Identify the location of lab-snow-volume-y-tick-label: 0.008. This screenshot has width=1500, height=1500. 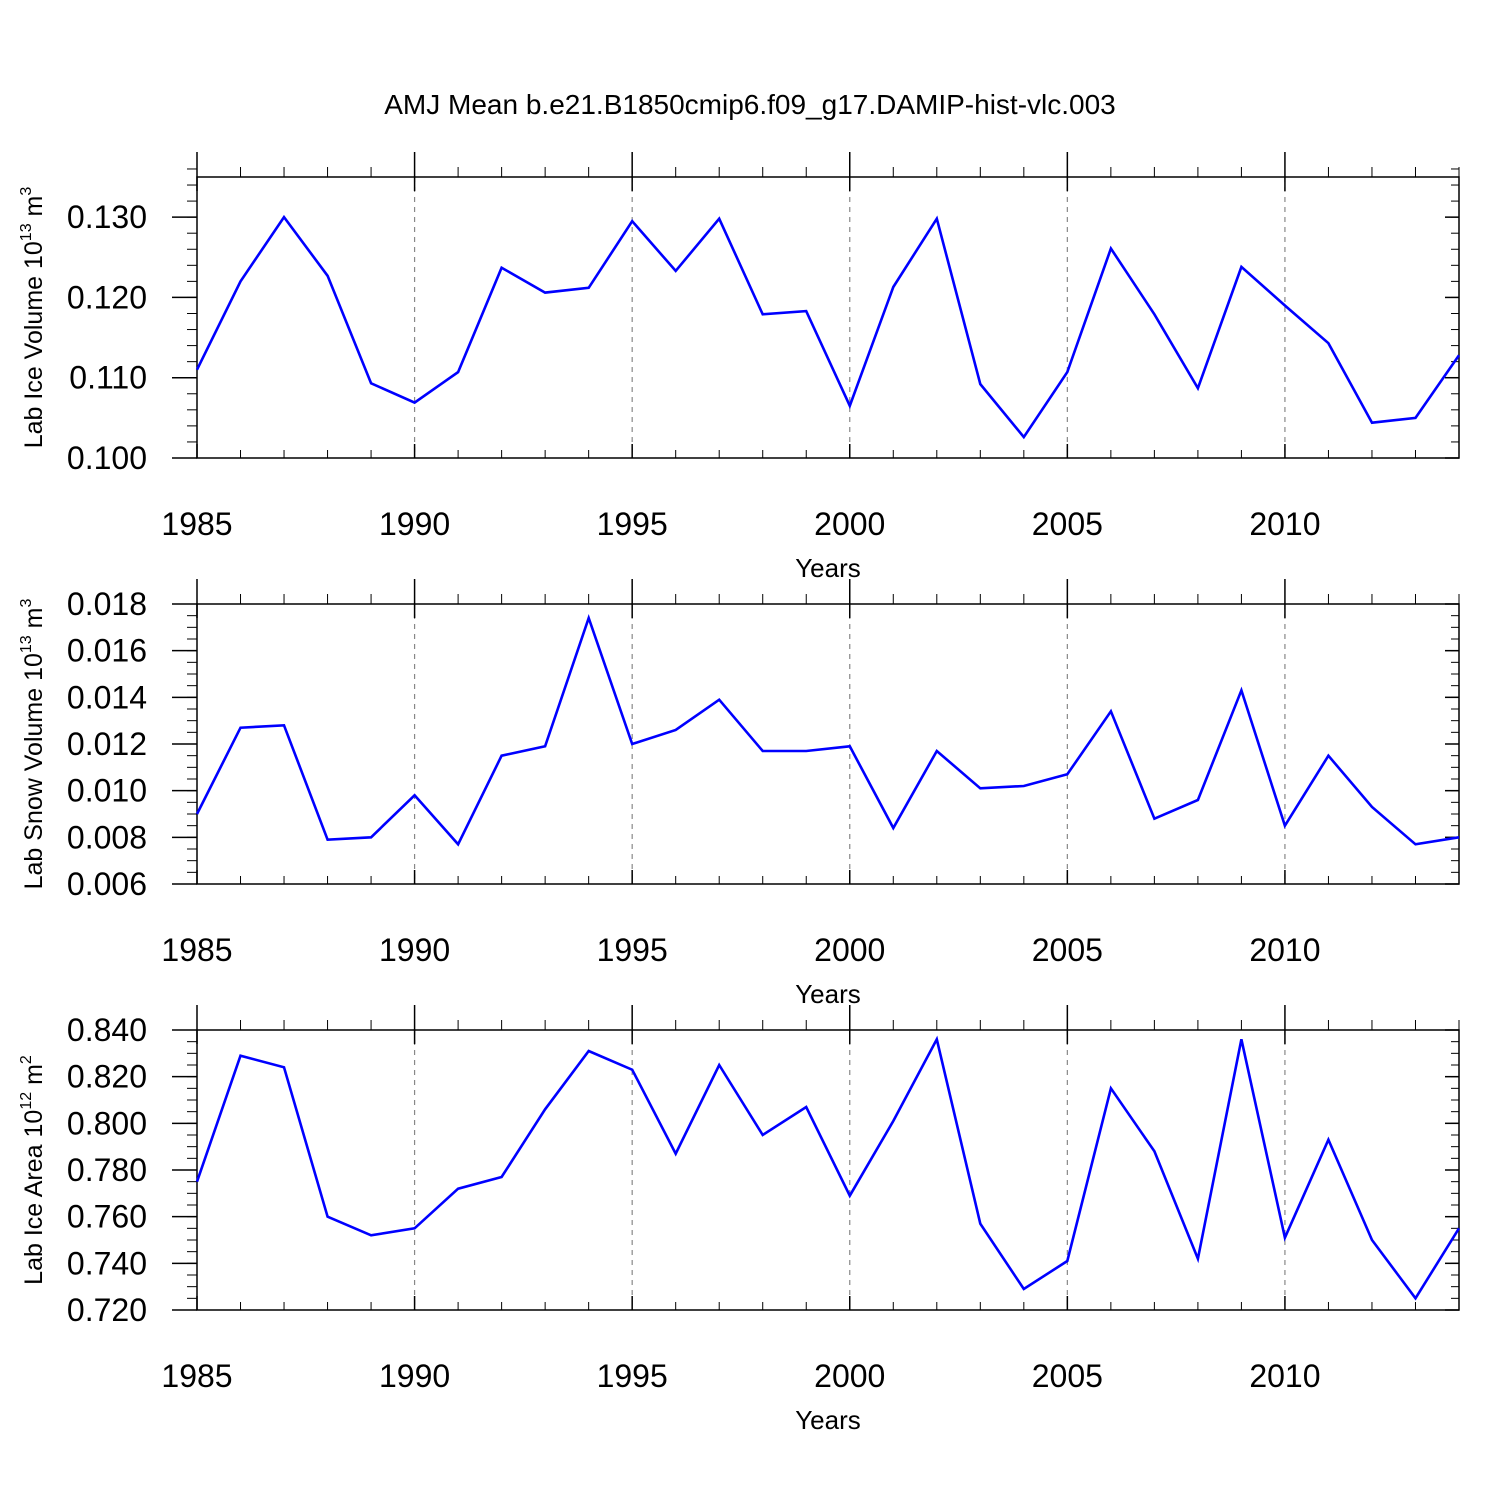
(107, 837).